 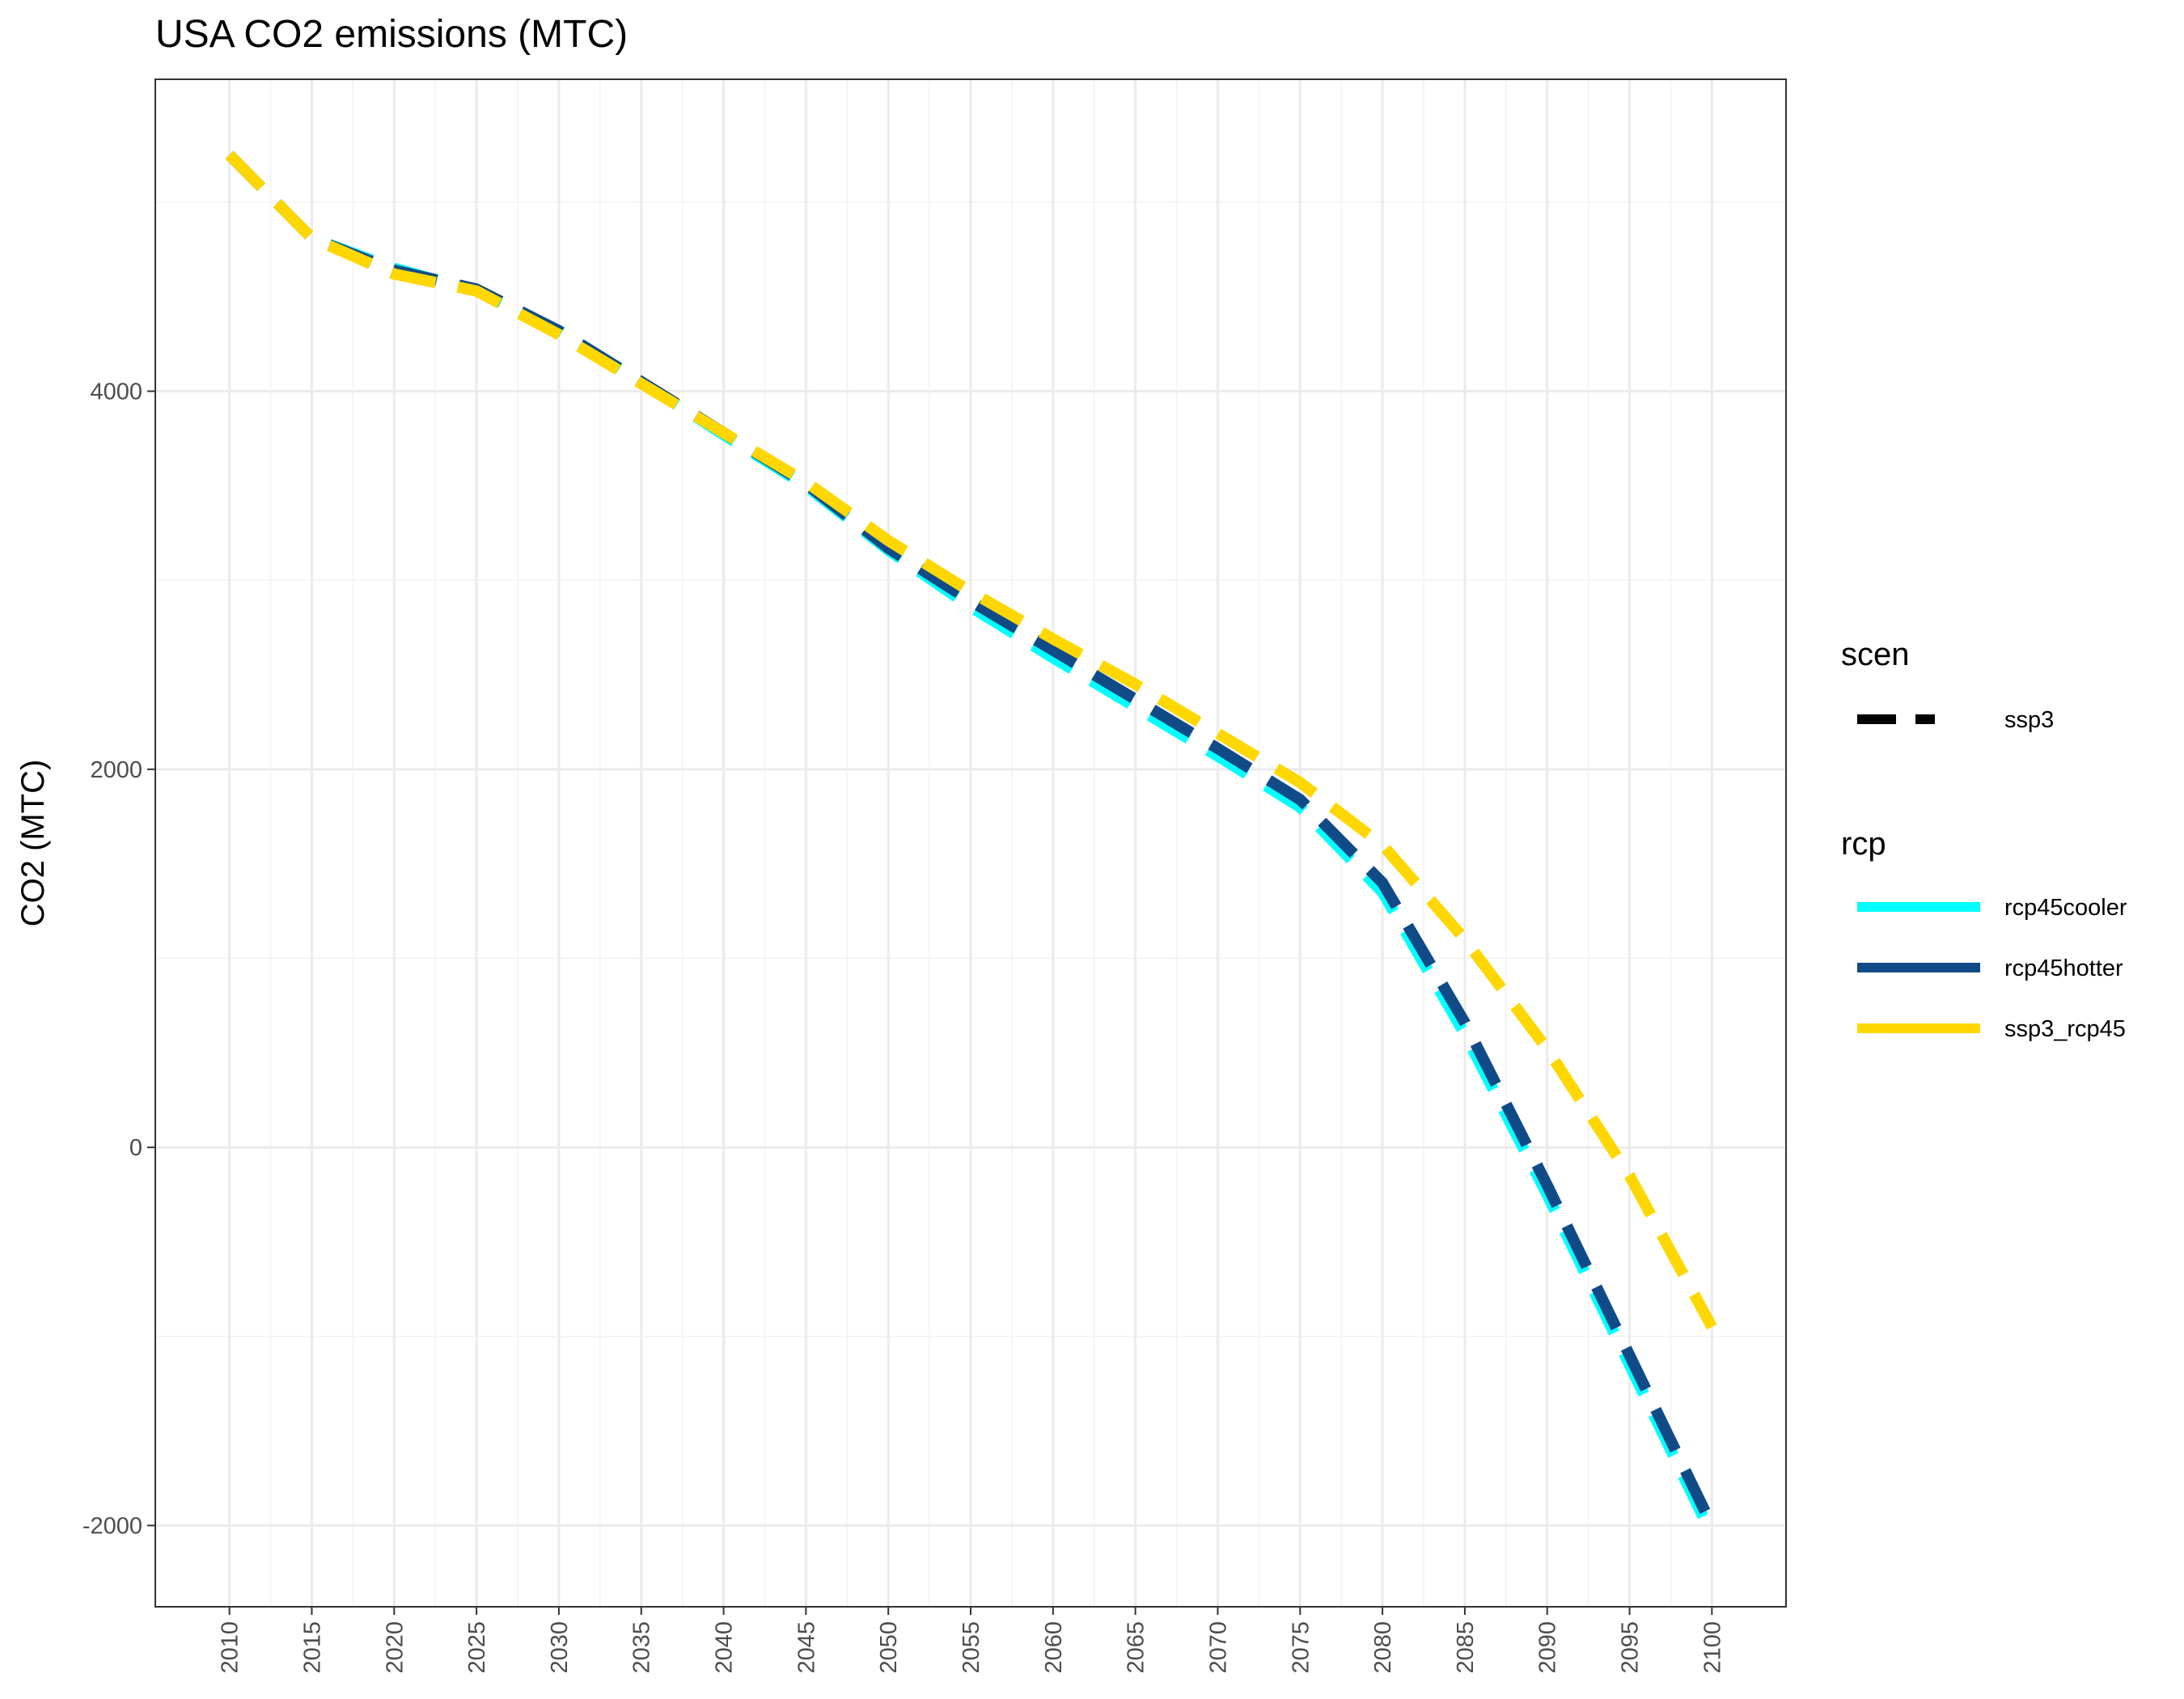 What do you see at coordinates (1712, 1647) in the screenshot?
I see `x-tick-label: 2100` at bounding box center [1712, 1647].